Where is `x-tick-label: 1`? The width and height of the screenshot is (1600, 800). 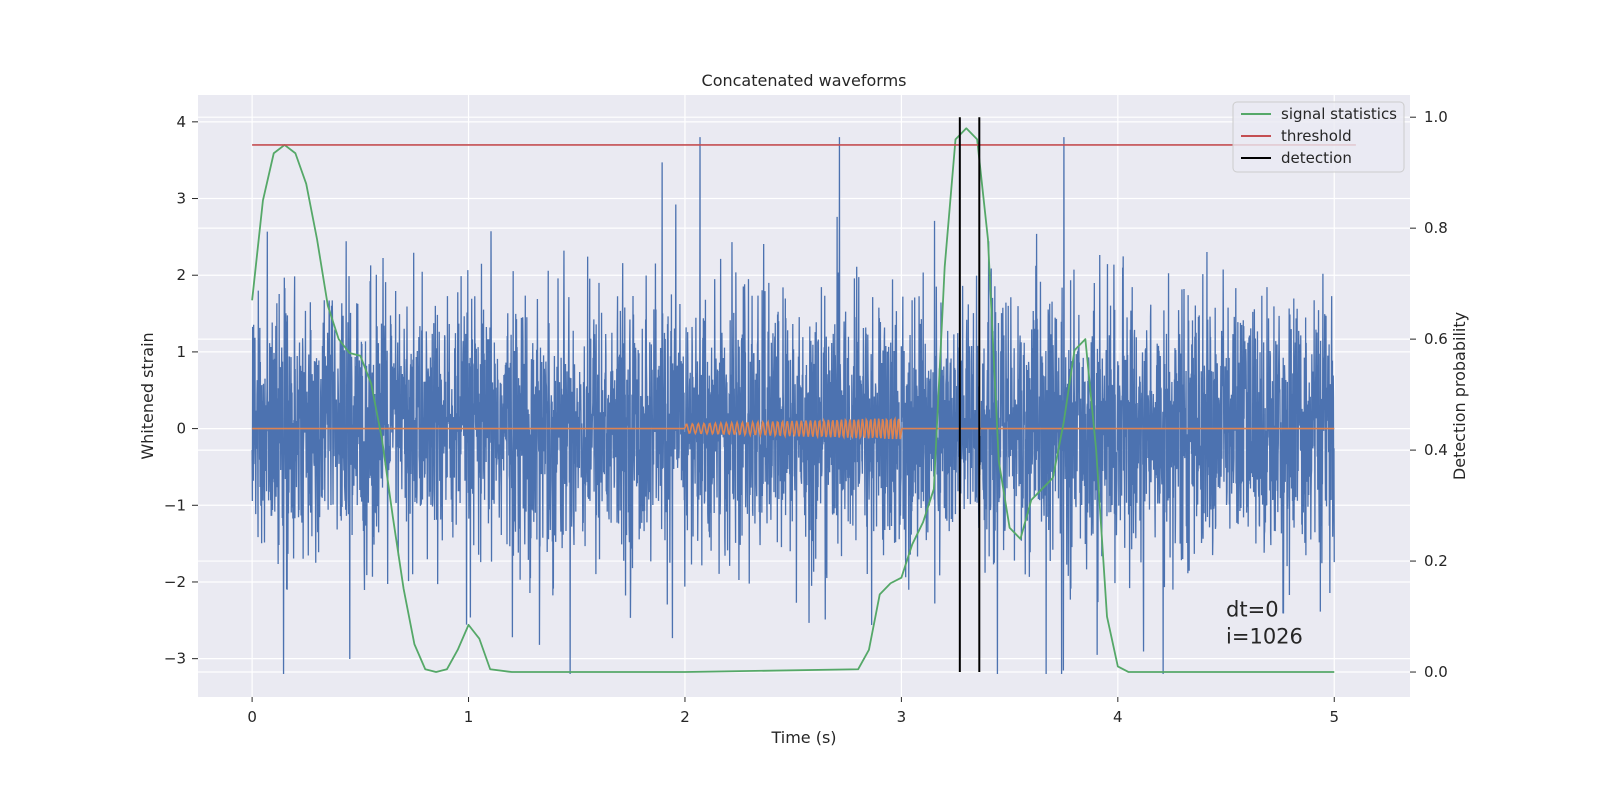
x-tick-label: 1 is located at coordinates (469, 717).